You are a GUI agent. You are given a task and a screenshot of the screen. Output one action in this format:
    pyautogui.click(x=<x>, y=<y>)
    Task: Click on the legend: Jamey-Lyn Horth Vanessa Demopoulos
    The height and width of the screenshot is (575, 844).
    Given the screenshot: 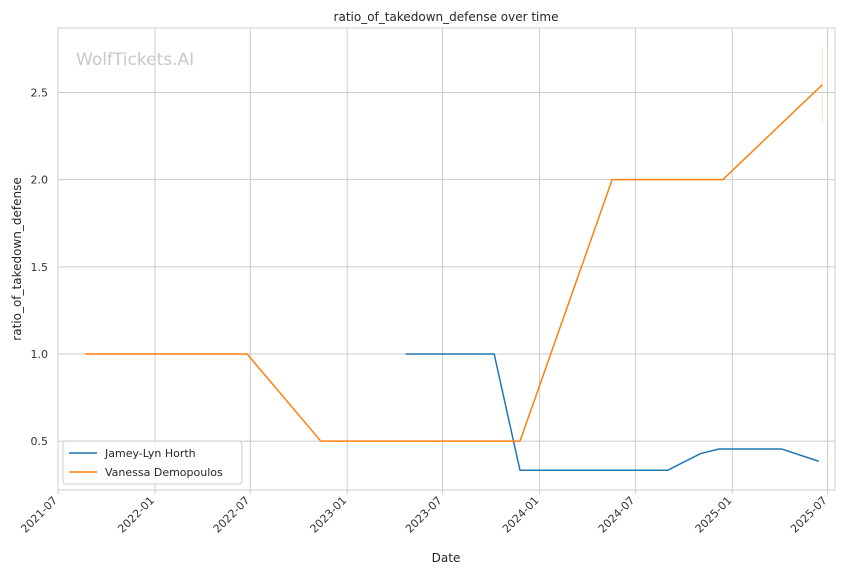 What is the action you would take?
    pyautogui.click(x=152, y=462)
    